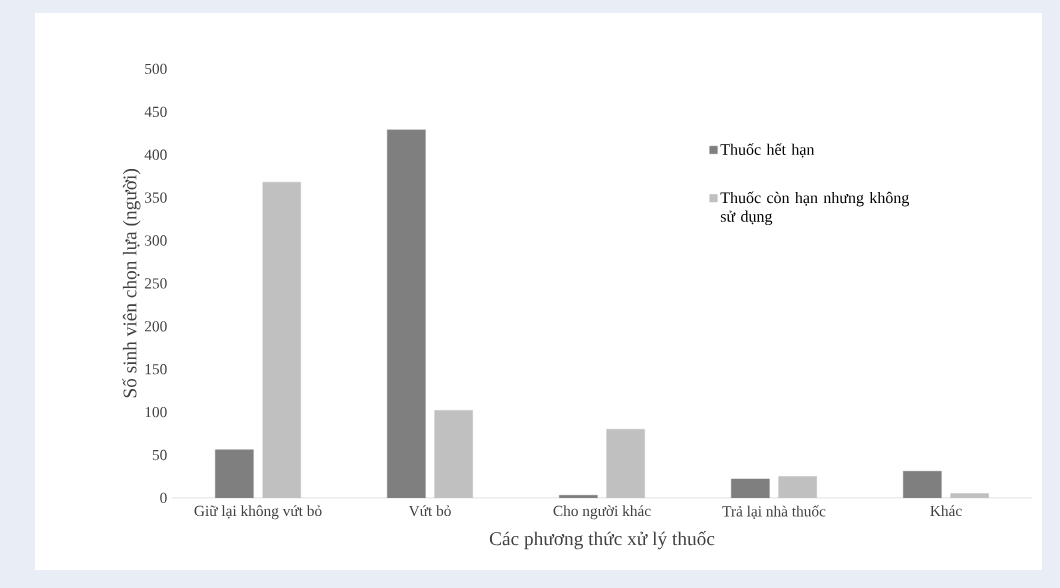 The image size is (1060, 588). I want to click on x-tick-label: Vứt bỏ, so click(429, 511).